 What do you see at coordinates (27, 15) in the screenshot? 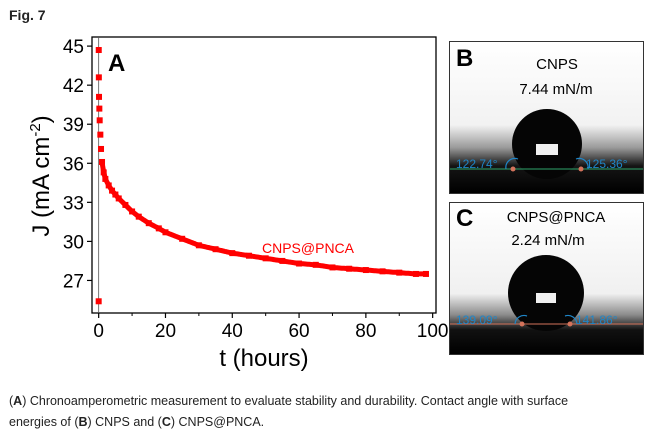
I see `figure-label: Fig. 7` at bounding box center [27, 15].